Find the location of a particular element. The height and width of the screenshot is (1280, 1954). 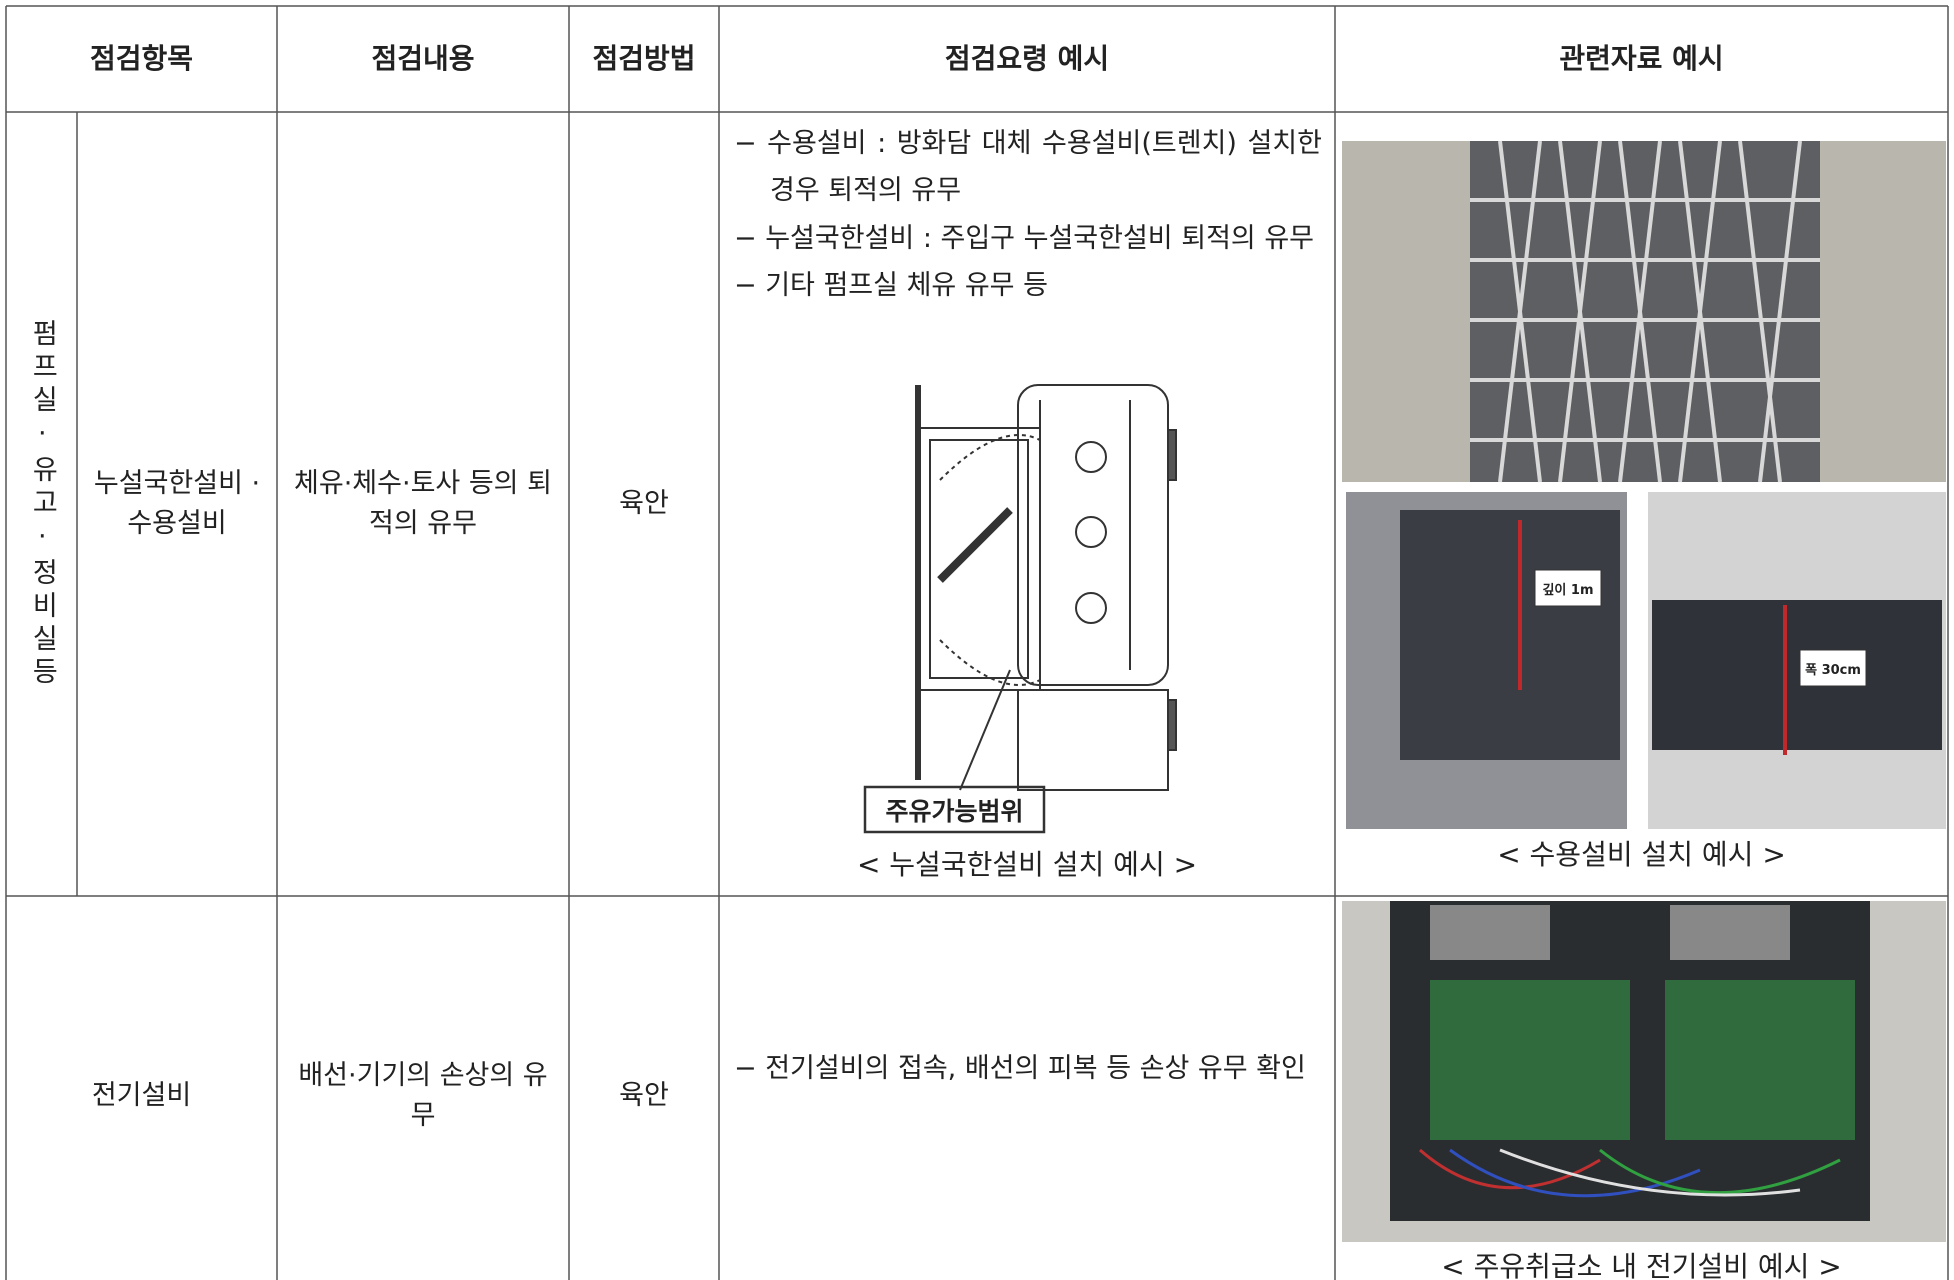

photo-label: 폭 30cm is located at coordinates (1833, 670).